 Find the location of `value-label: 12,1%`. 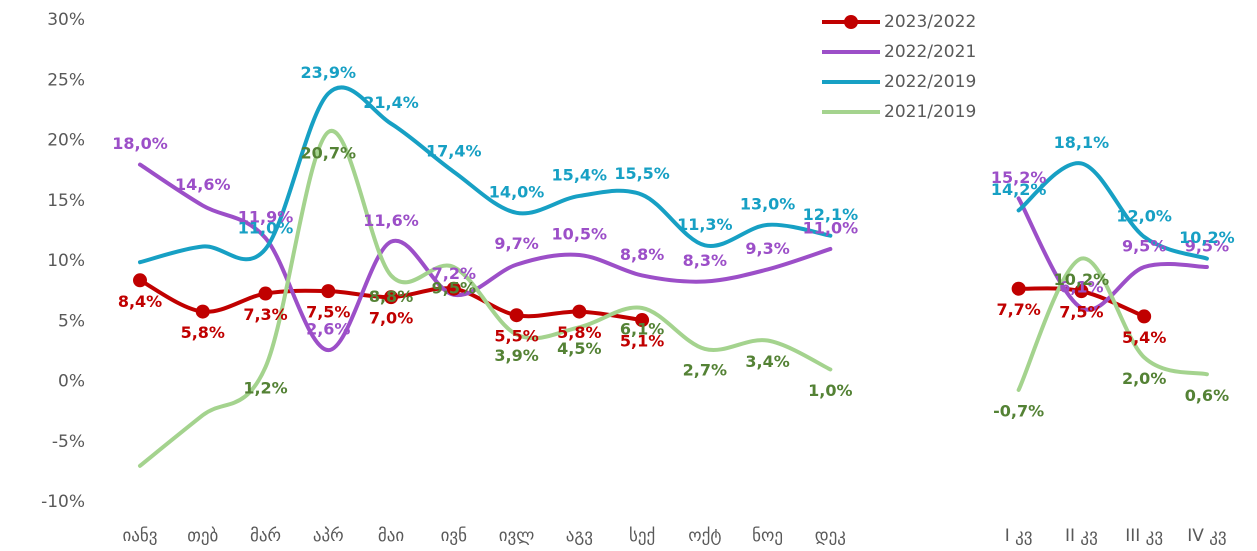

value-label: 12,1% is located at coordinates (831, 214).